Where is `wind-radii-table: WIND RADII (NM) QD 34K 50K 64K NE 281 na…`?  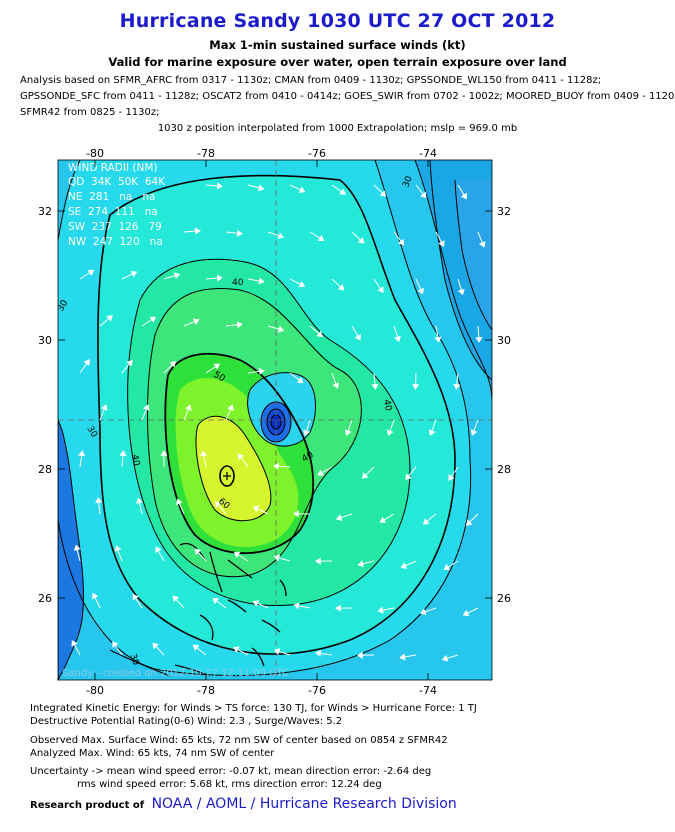 wind-radii-table: WIND RADII (NM) QD 34K 50K 64K NE 281 na… is located at coordinates (117, 205).